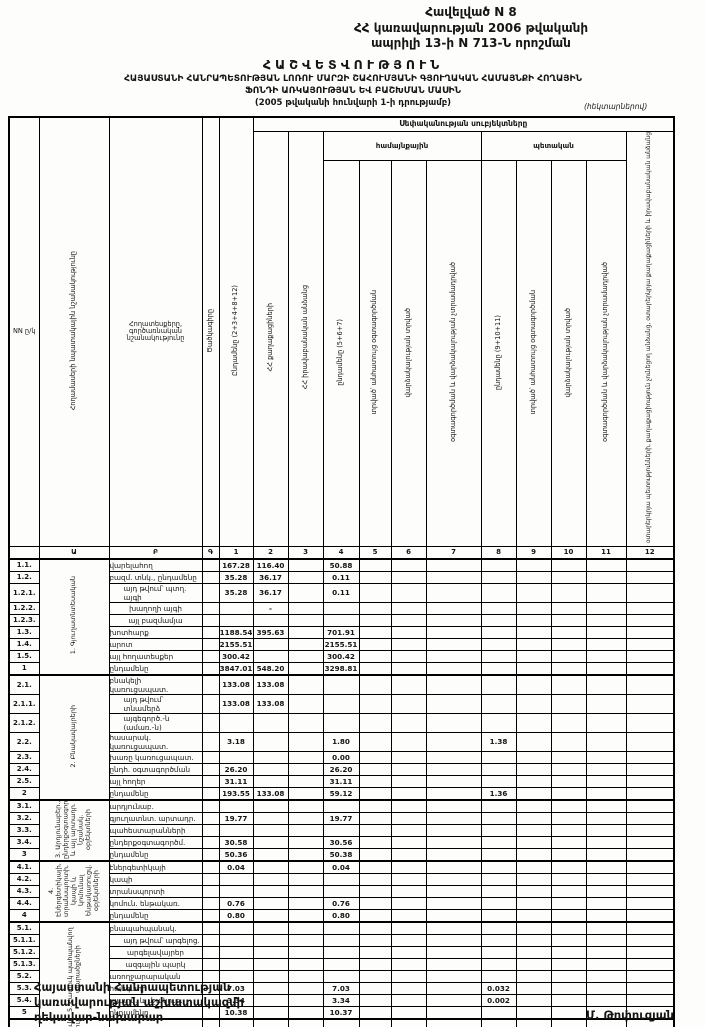 This screenshot has height=1027, width=706. Describe the element at coordinates (155, 684) in the screenshot. I see `land-type-label: բնակելի կառուցապատ.` at that location.